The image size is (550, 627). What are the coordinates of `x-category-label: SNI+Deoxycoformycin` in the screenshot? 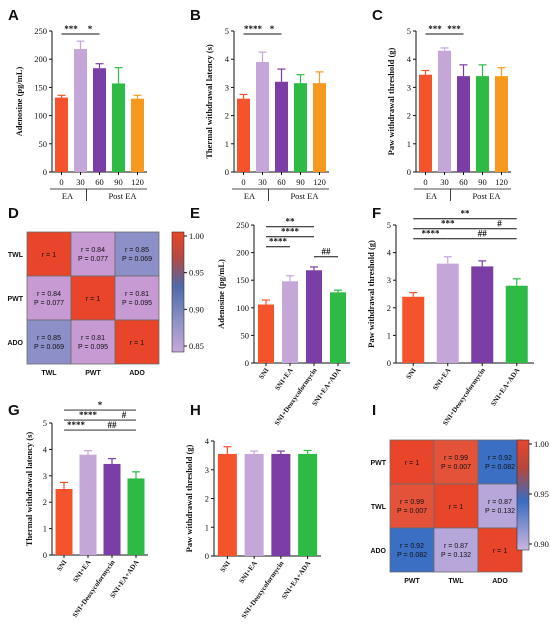 It's located at (94, 588).